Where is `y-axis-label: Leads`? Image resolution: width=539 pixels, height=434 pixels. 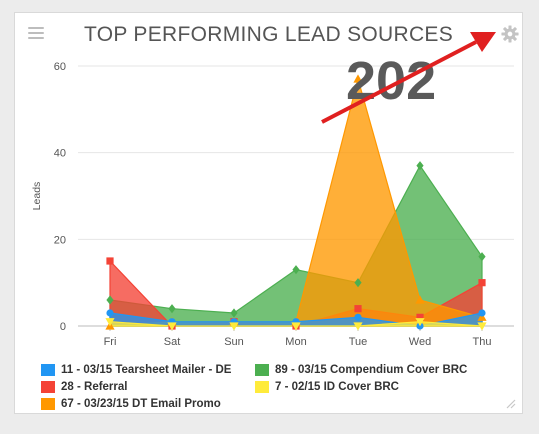
y-axis-label: Leads is located at coordinates (37, 196).